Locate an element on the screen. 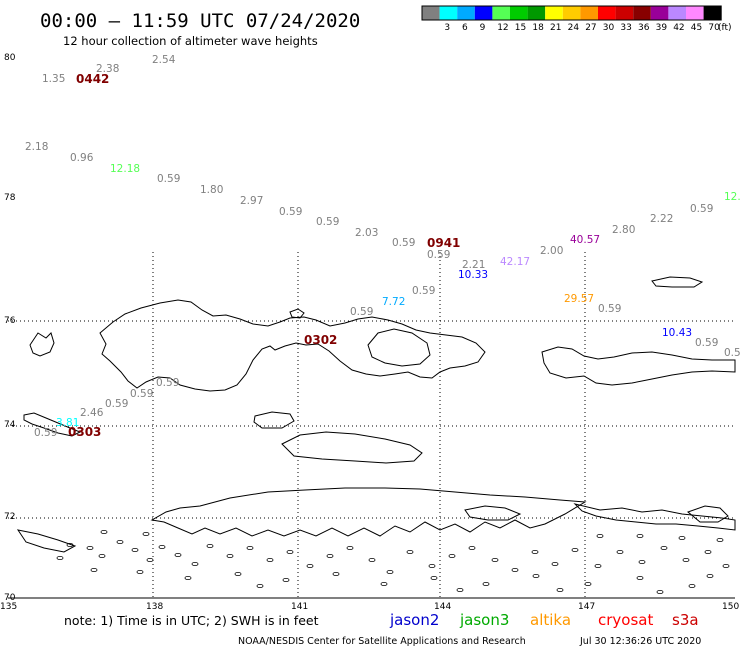 Image resolution: width=740 pixels, height=650 pixels. scale-tick-label: 70 is located at coordinates (714, 28).